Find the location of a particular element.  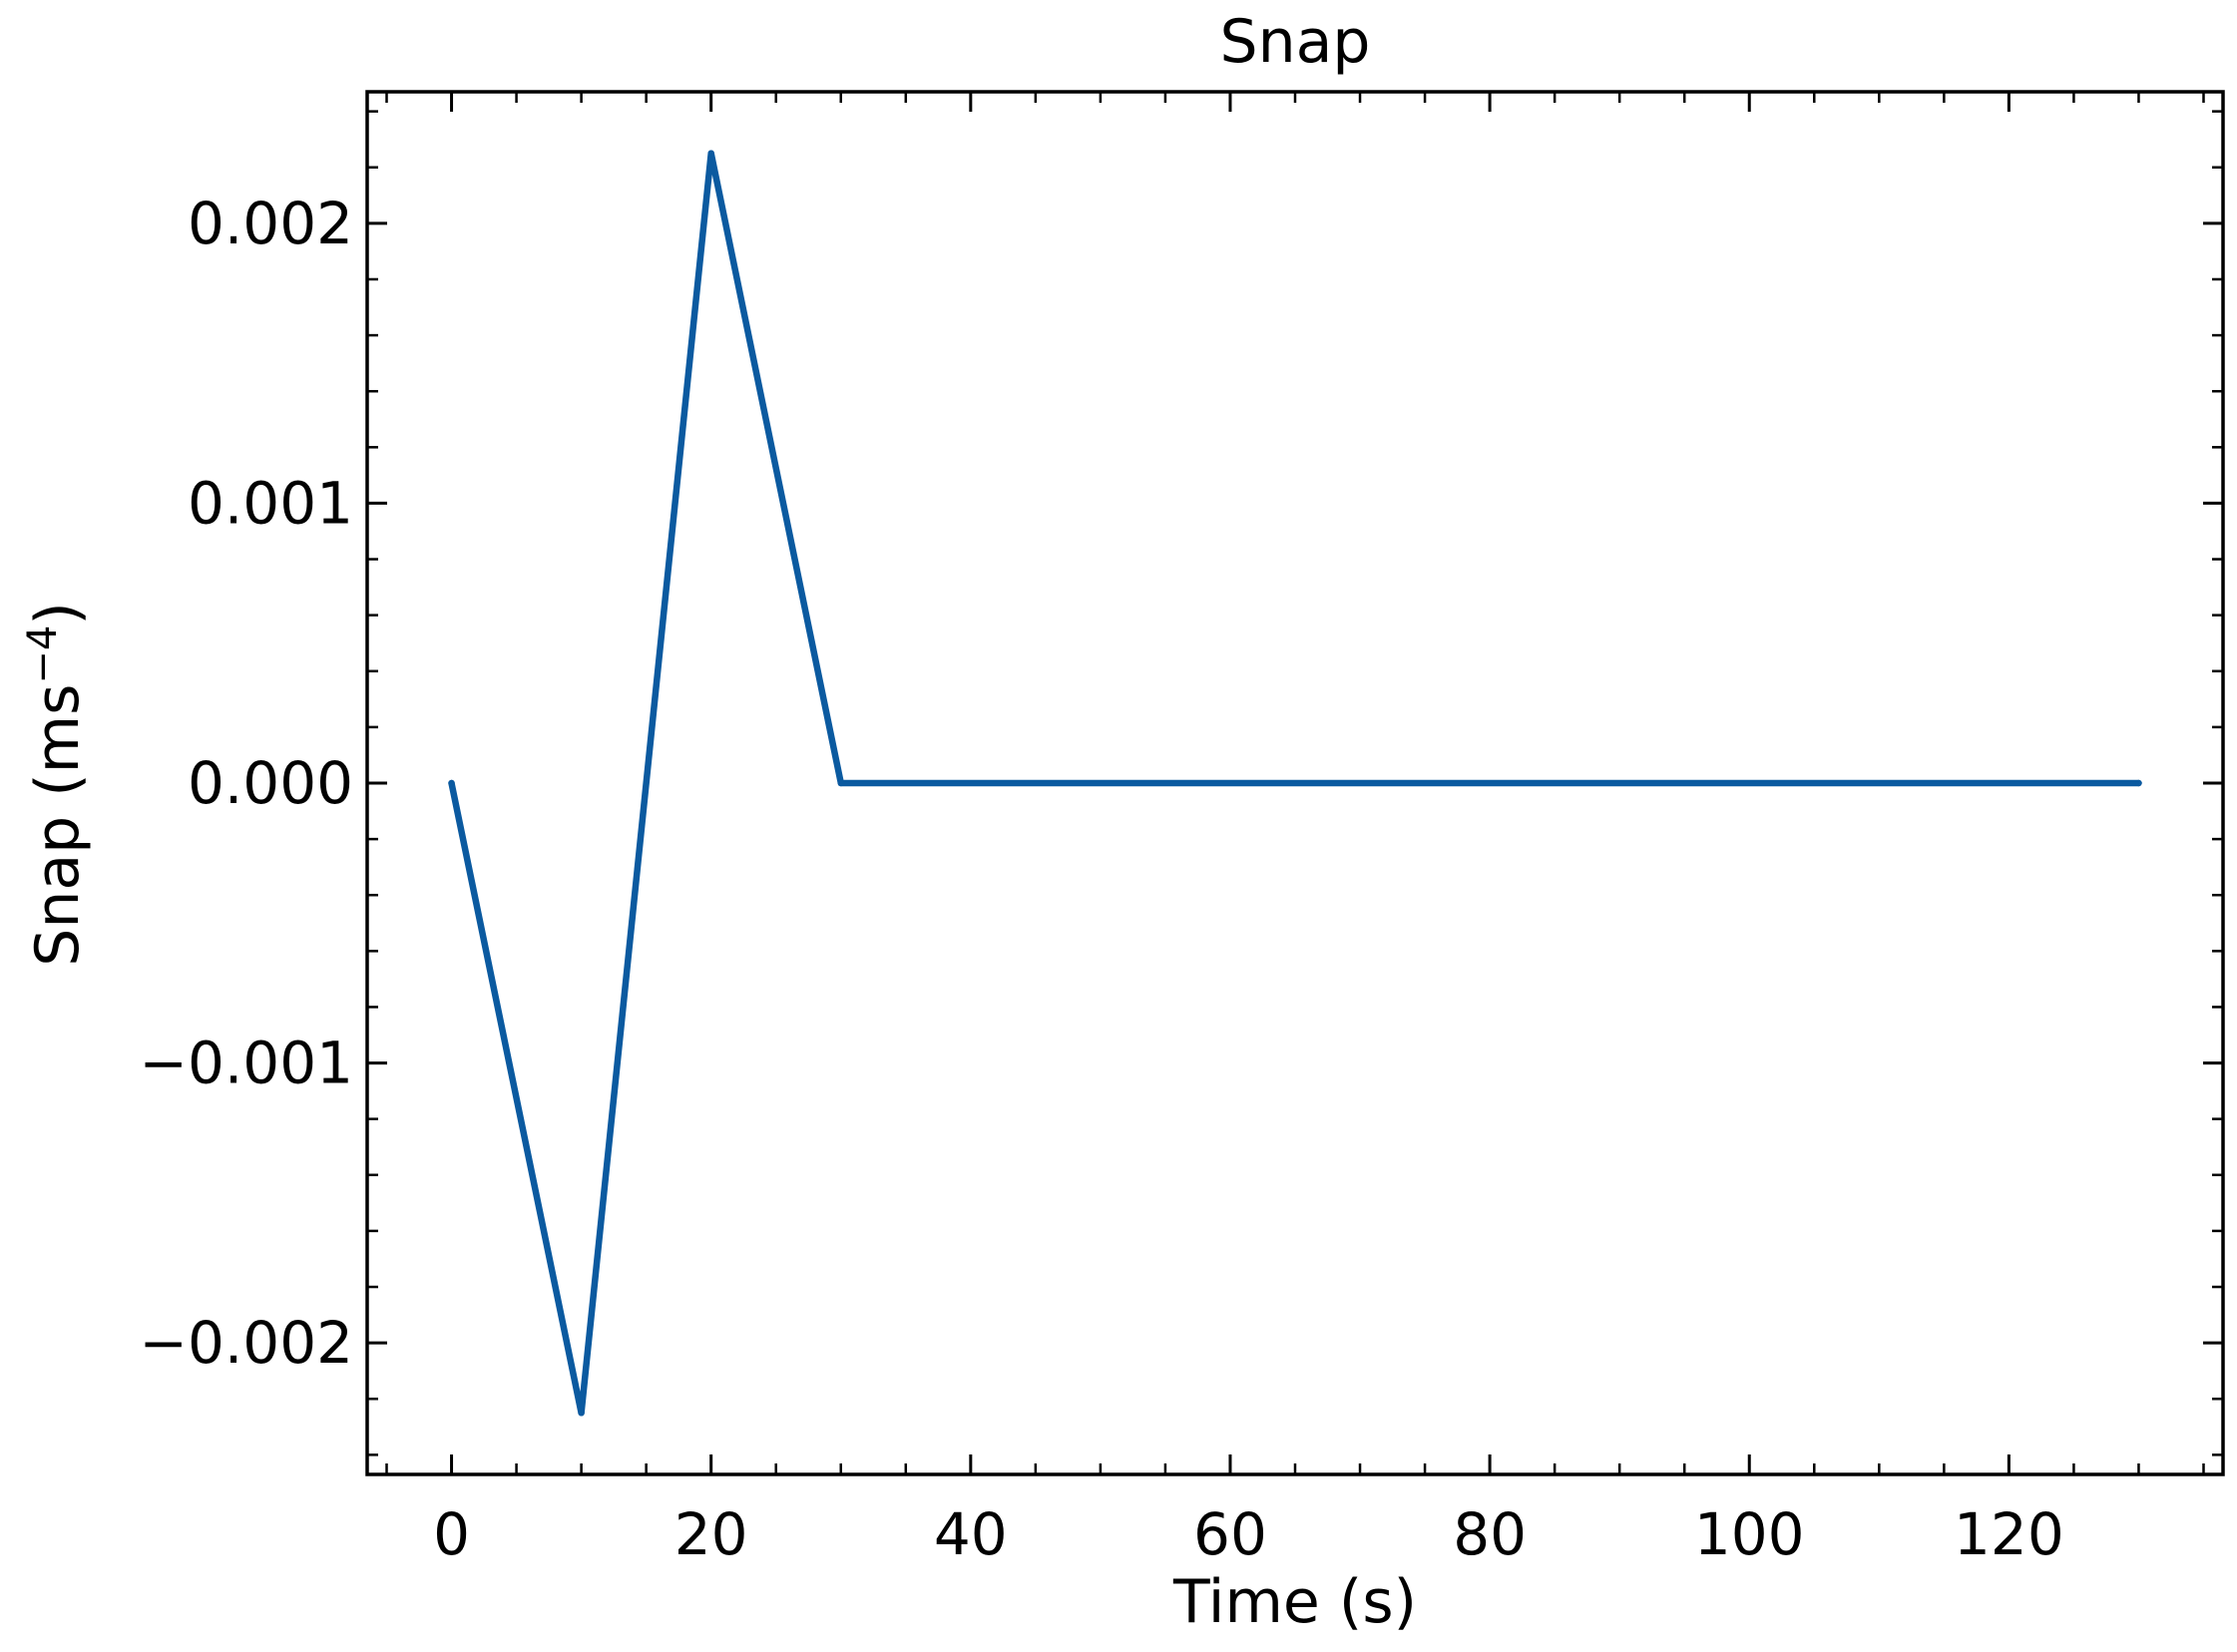

y-axis-label: Snap (ms−4) is located at coordinates (56, 784).